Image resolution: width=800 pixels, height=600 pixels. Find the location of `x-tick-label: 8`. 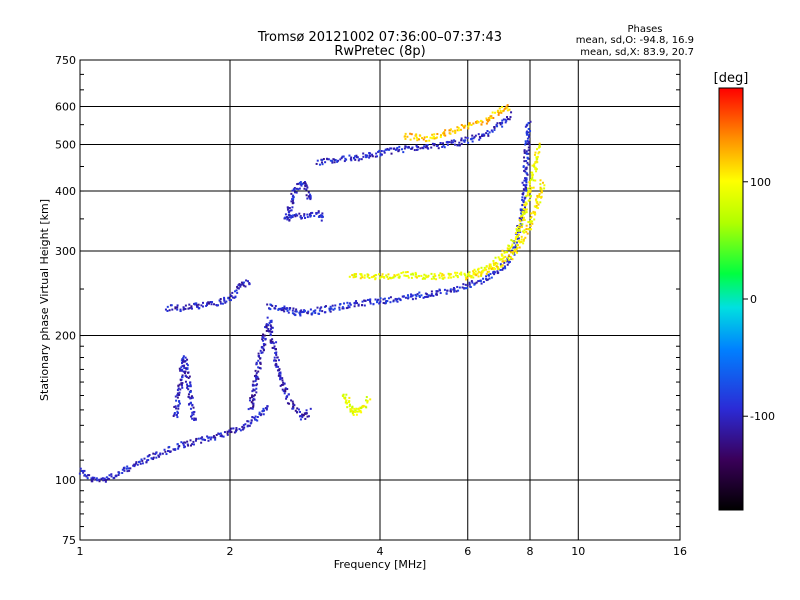

x-tick-label: 8 is located at coordinates (530, 551).